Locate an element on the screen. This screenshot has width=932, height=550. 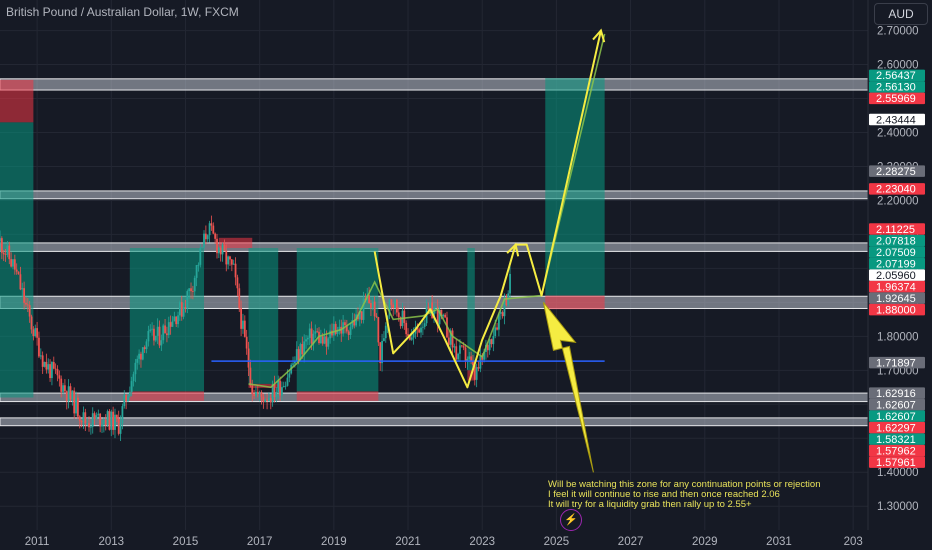
time-tick-label: 2021 is located at coordinates (408, 542).